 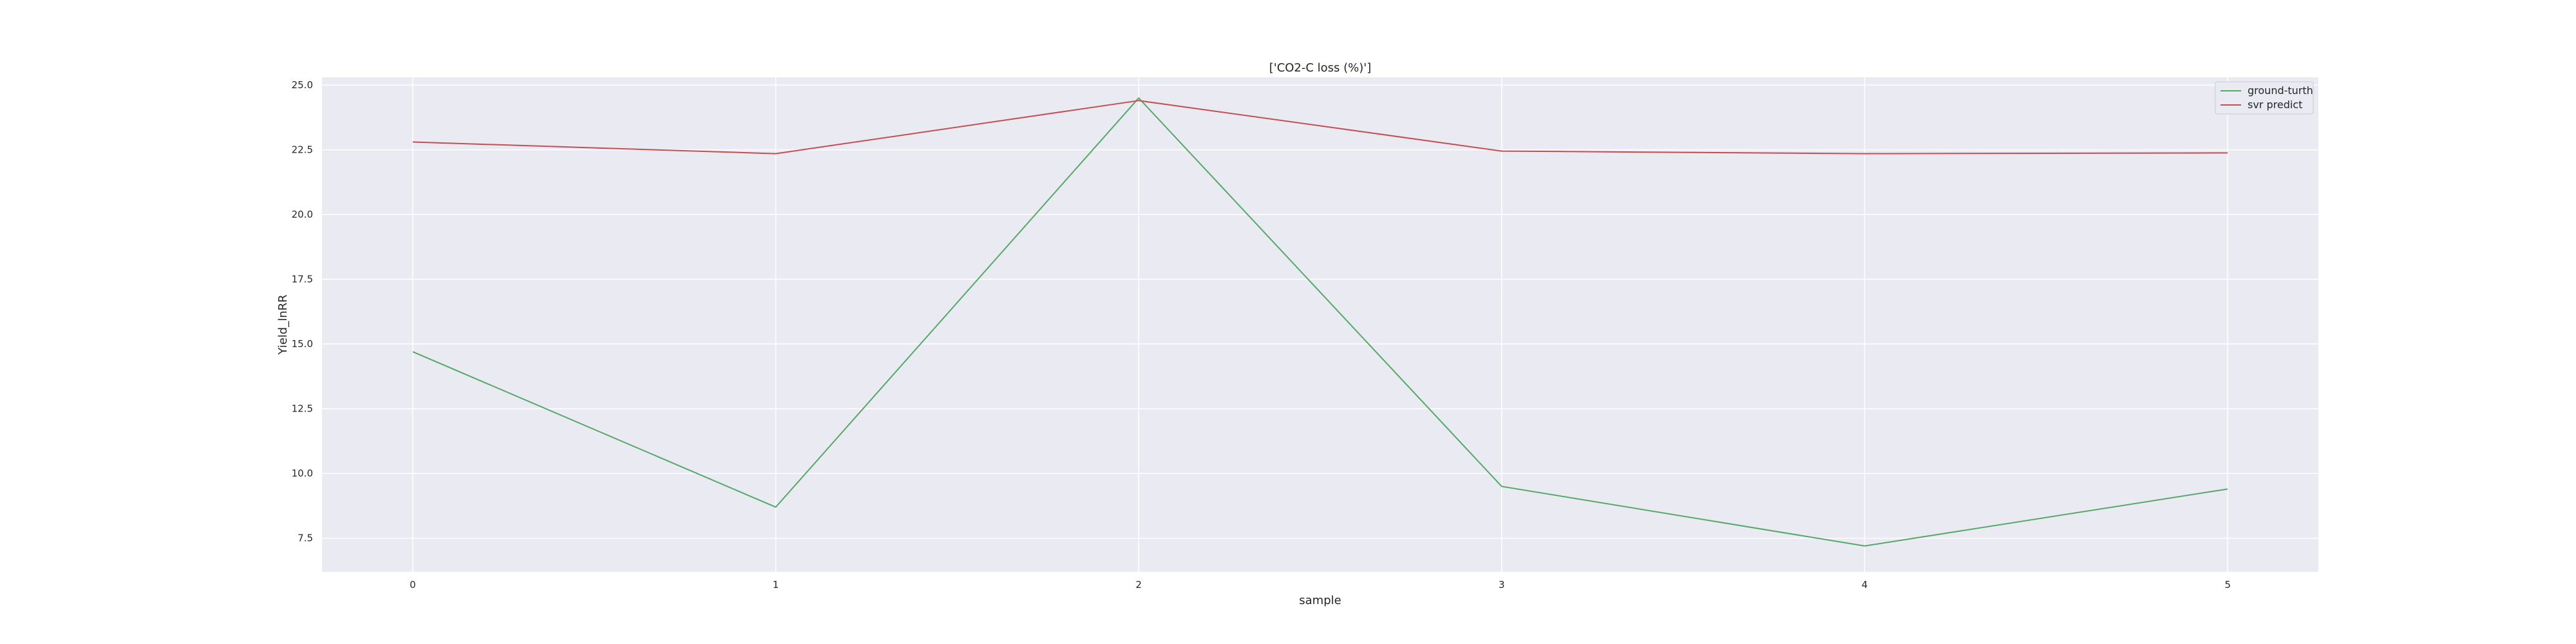 I want to click on x-tick-label: 5, so click(x=2227, y=585).